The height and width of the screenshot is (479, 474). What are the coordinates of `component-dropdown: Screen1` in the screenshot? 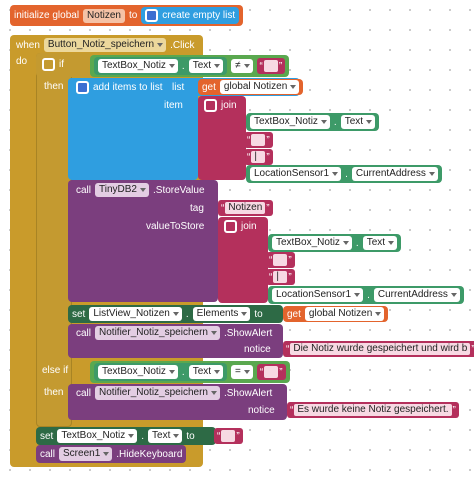 It's located at (86, 454).